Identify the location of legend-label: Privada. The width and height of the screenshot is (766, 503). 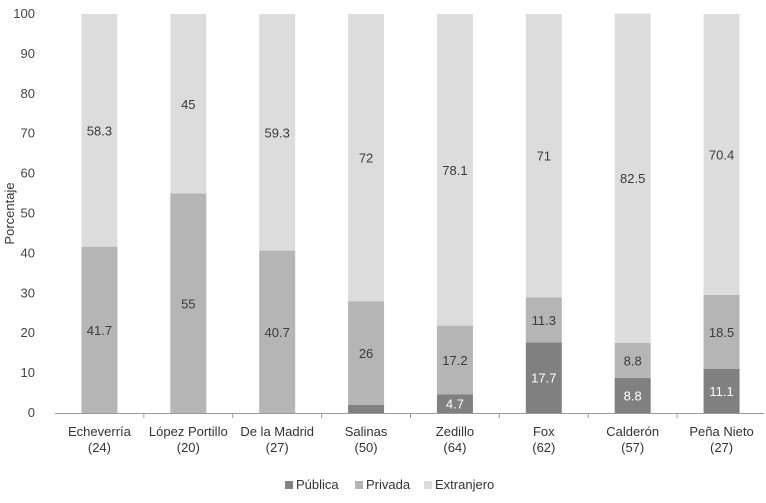
(388, 484).